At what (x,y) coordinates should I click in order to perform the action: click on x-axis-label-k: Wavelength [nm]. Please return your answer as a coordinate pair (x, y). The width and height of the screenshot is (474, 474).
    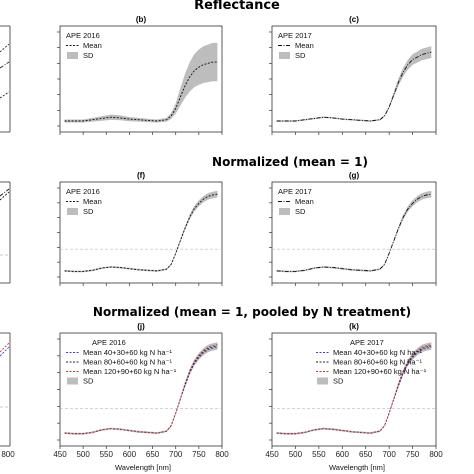
    Looking at the image, I should click on (357, 467).